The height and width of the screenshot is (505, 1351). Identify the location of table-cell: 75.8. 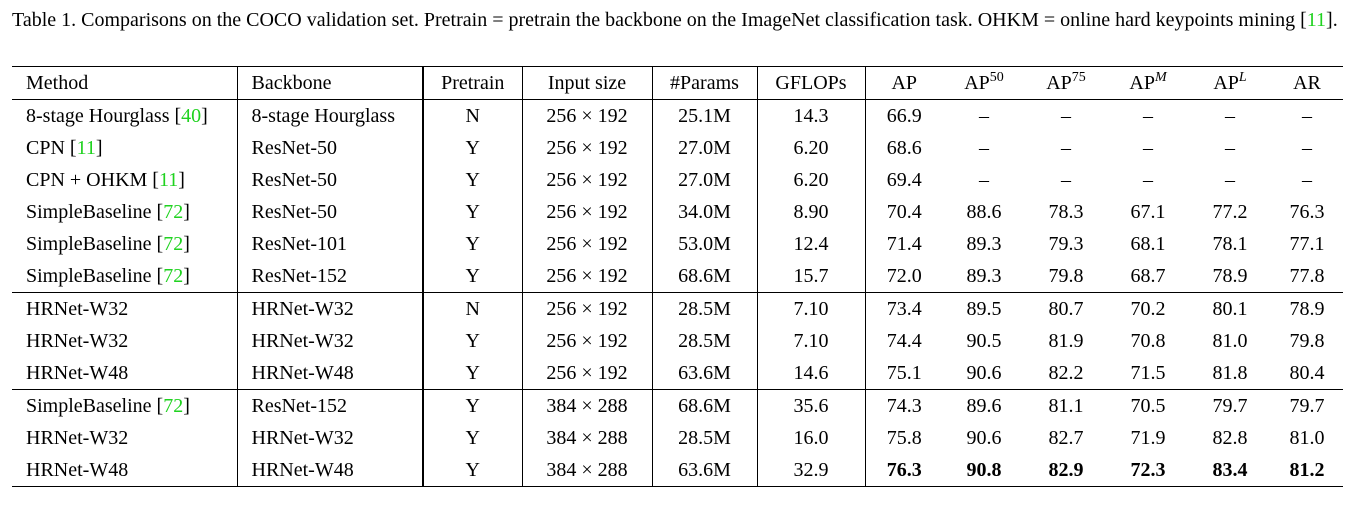
(904, 438).